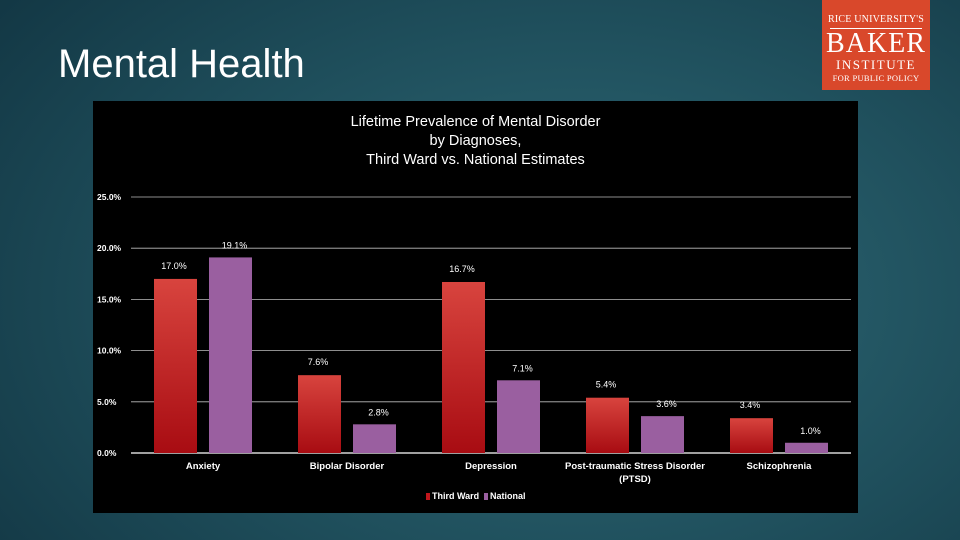 This screenshot has height=540, width=960. Describe the element at coordinates (107, 402) in the screenshot. I see `y-tick-label: 5.0%` at that location.